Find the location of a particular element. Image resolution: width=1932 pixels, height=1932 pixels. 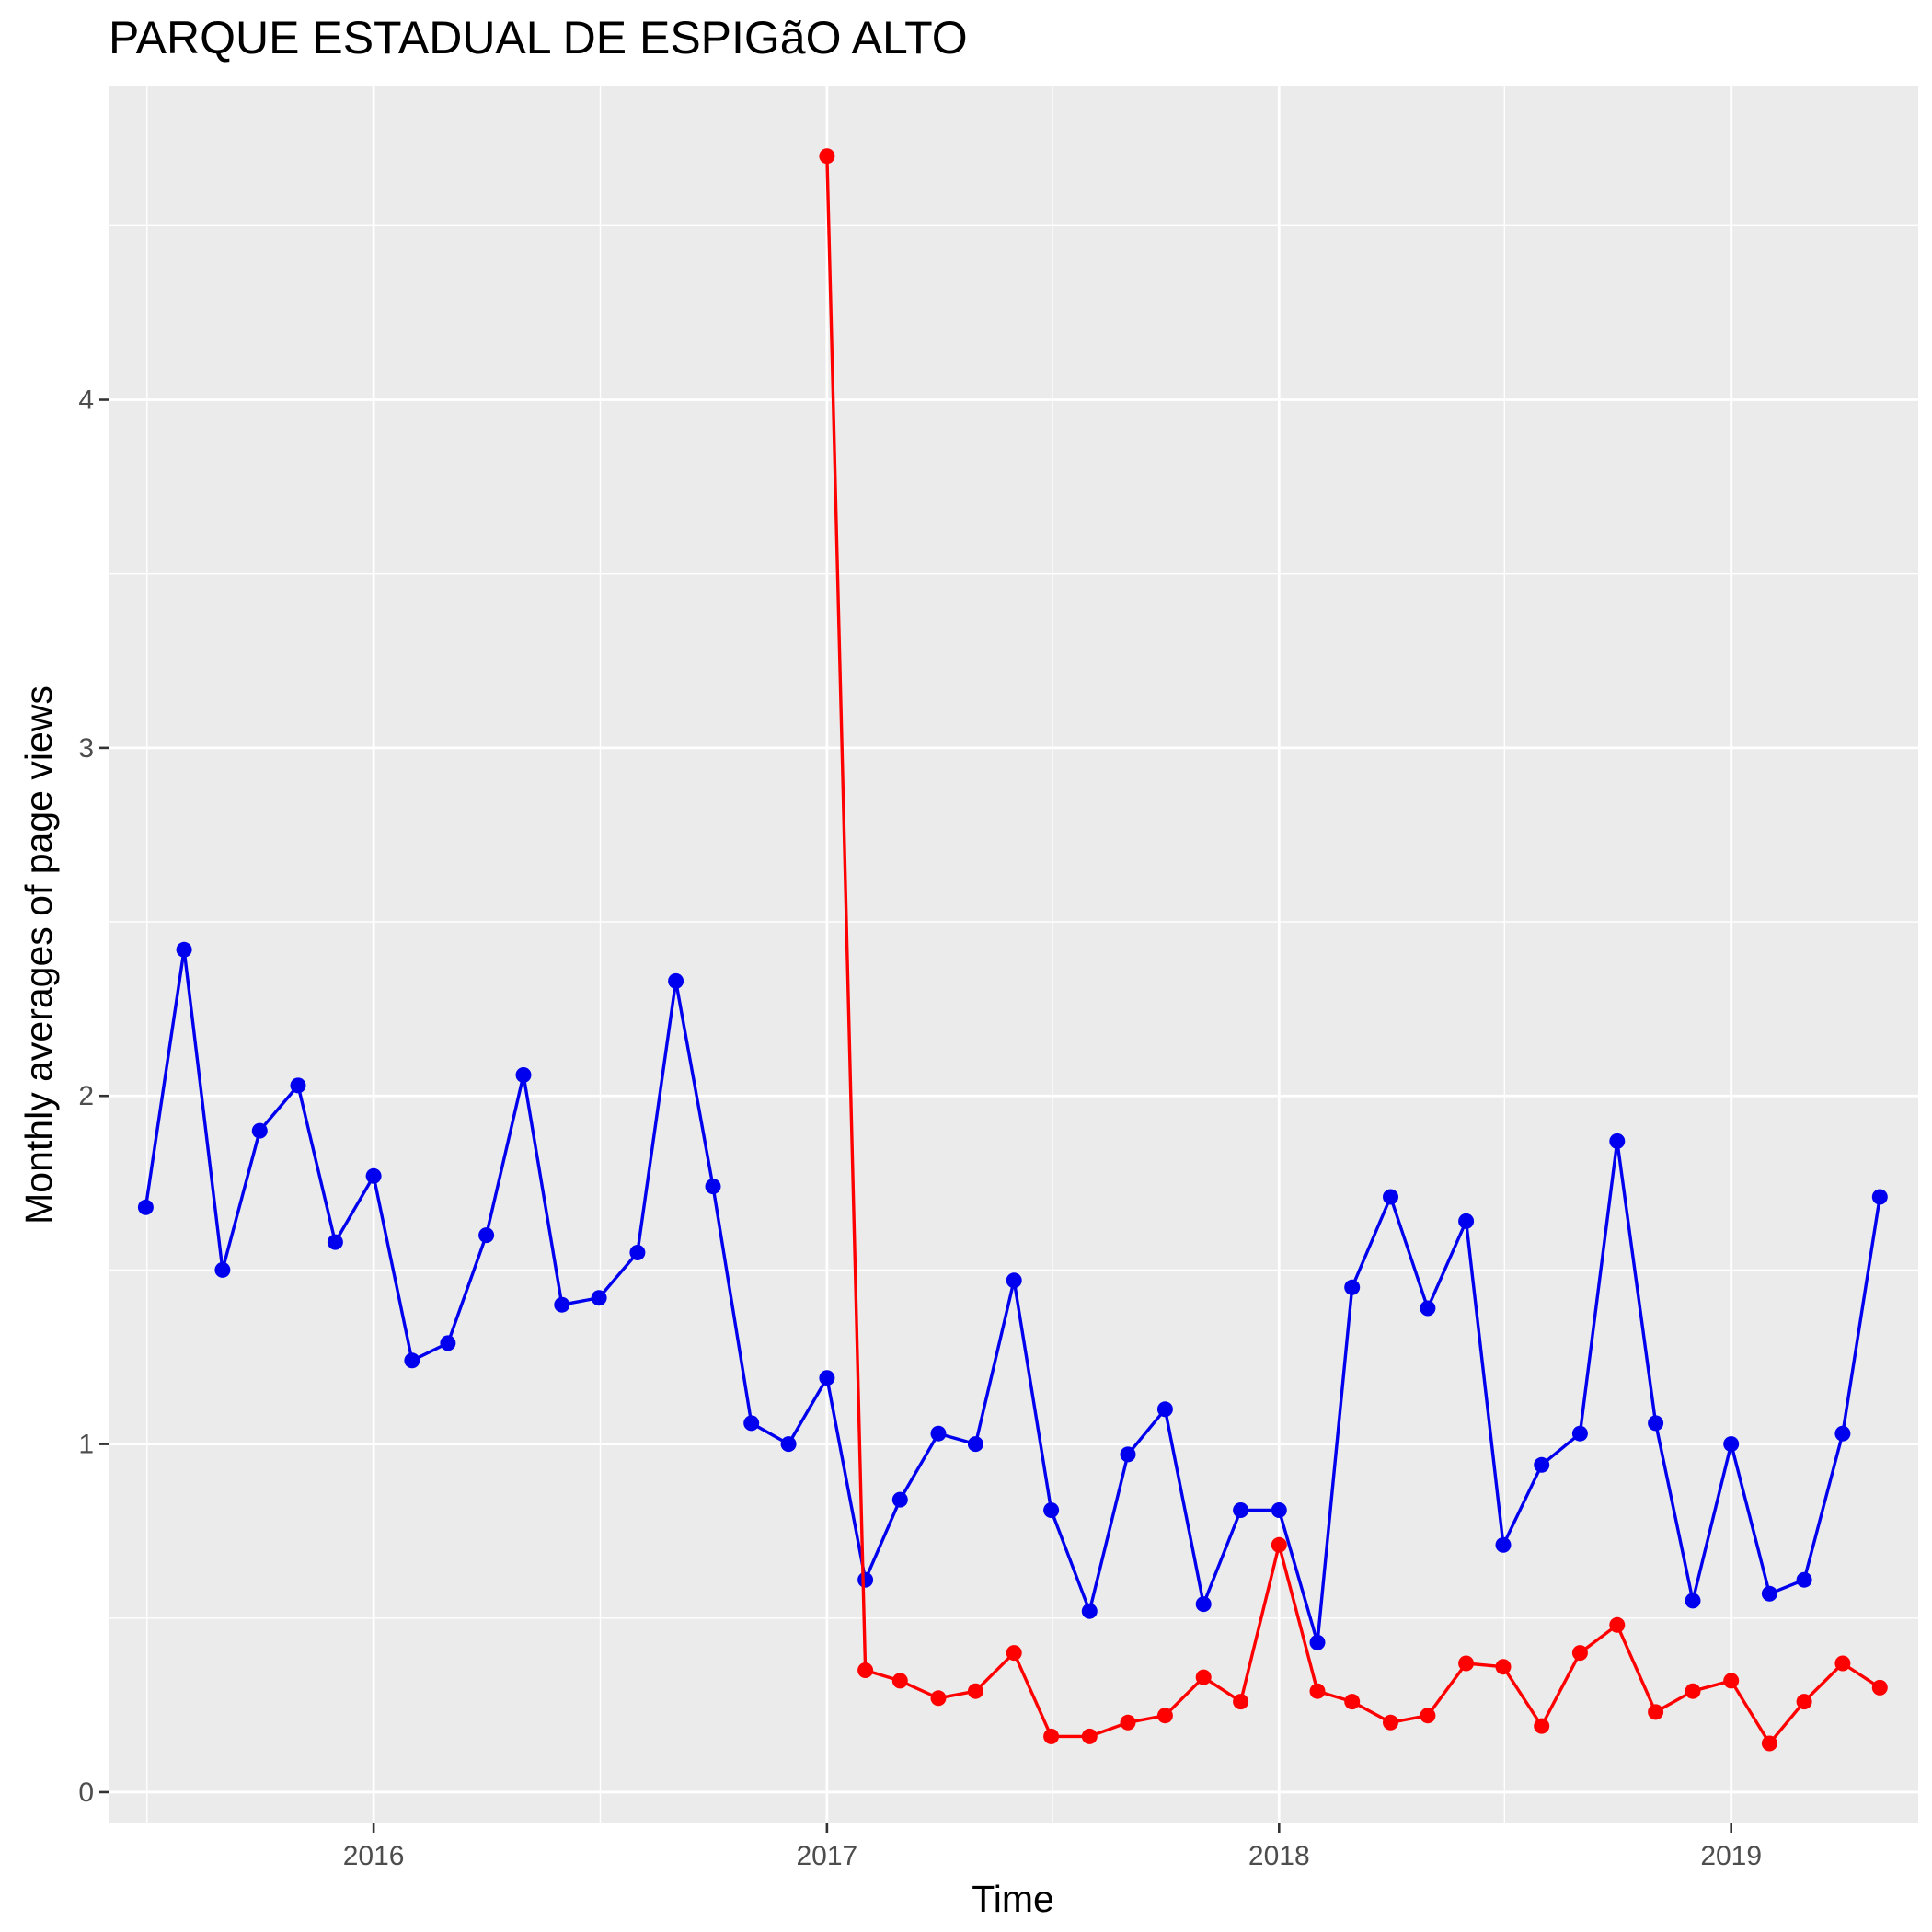

y-tick-label: 0 is located at coordinates (86, 1792).